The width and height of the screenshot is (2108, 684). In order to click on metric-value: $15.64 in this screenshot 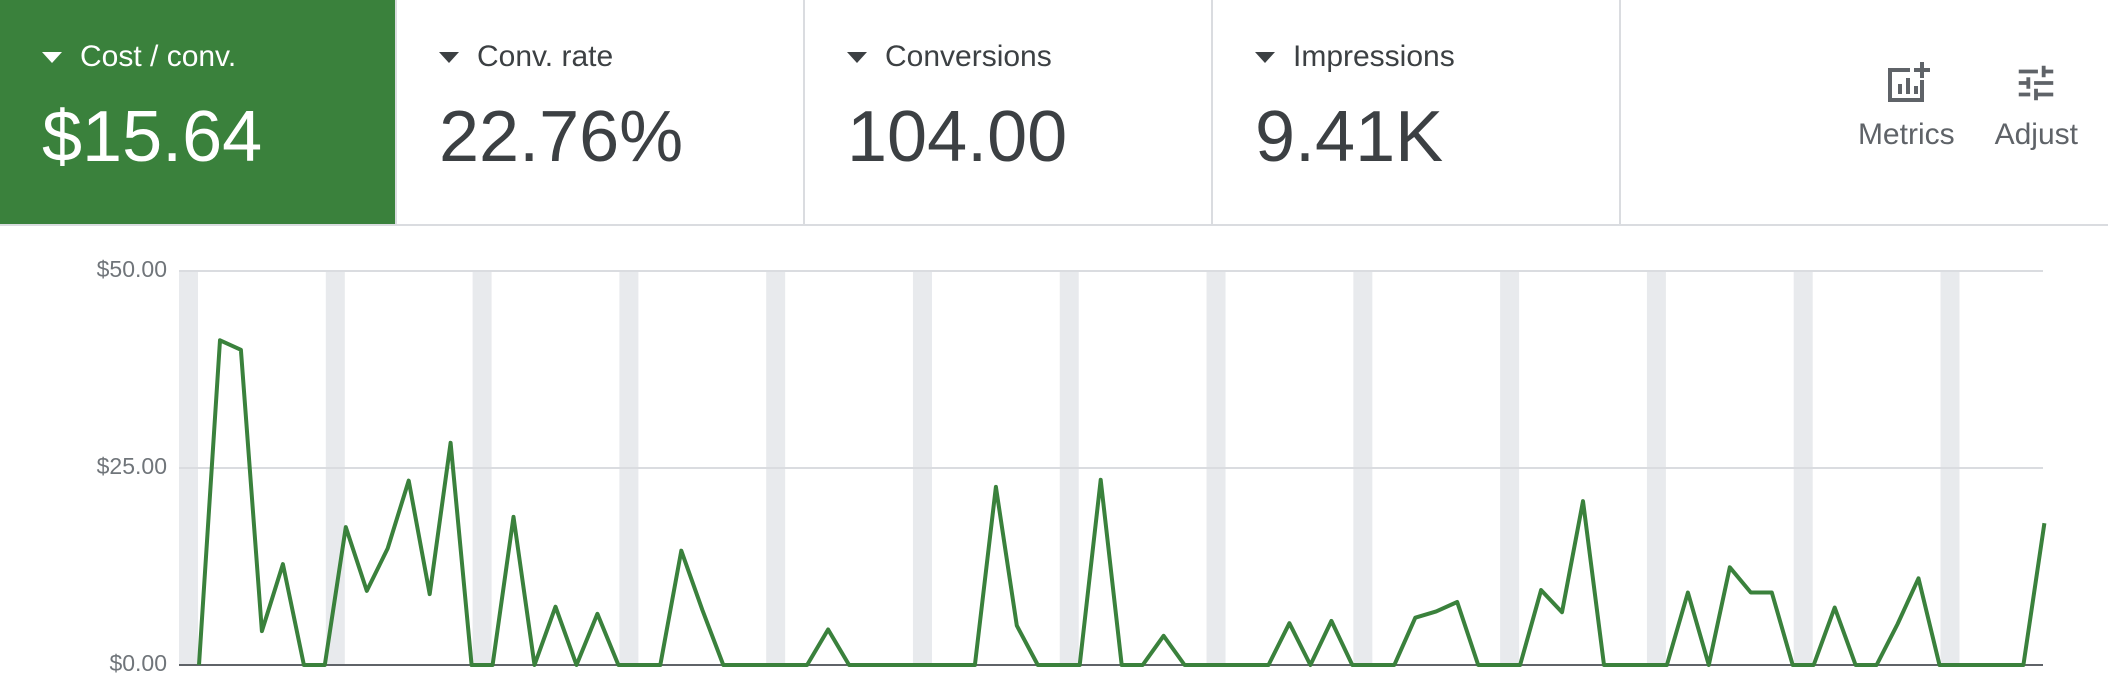, I will do `click(152, 137)`.